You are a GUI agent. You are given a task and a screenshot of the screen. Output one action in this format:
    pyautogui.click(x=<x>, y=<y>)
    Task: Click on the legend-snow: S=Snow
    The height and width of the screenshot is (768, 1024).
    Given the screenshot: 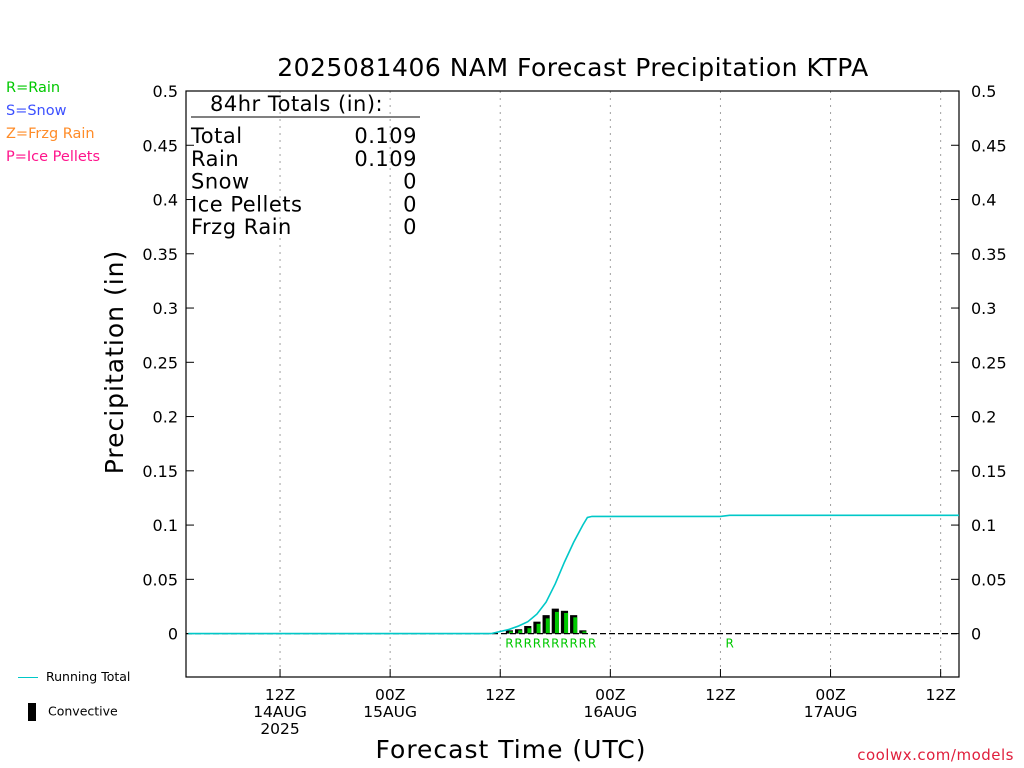 What is the action you would take?
    pyautogui.click(x=36, y=111)
    